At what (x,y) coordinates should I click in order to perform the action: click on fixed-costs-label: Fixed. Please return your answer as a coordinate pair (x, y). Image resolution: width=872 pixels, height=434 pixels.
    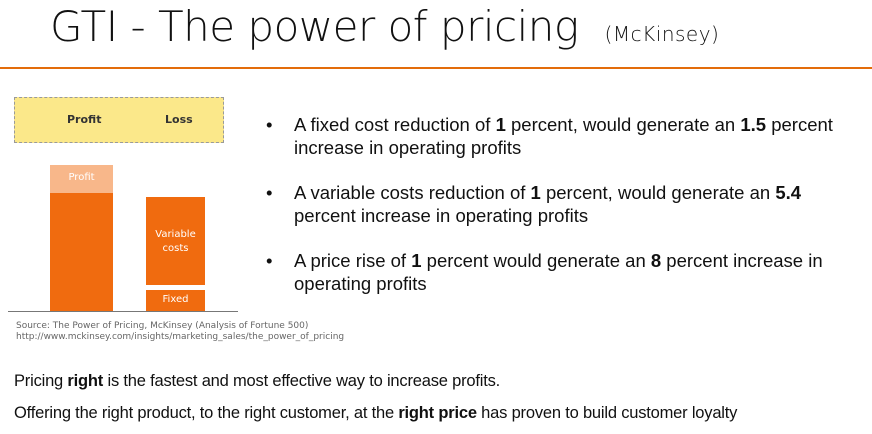
    Looking at the image, I should click on (175, 299).